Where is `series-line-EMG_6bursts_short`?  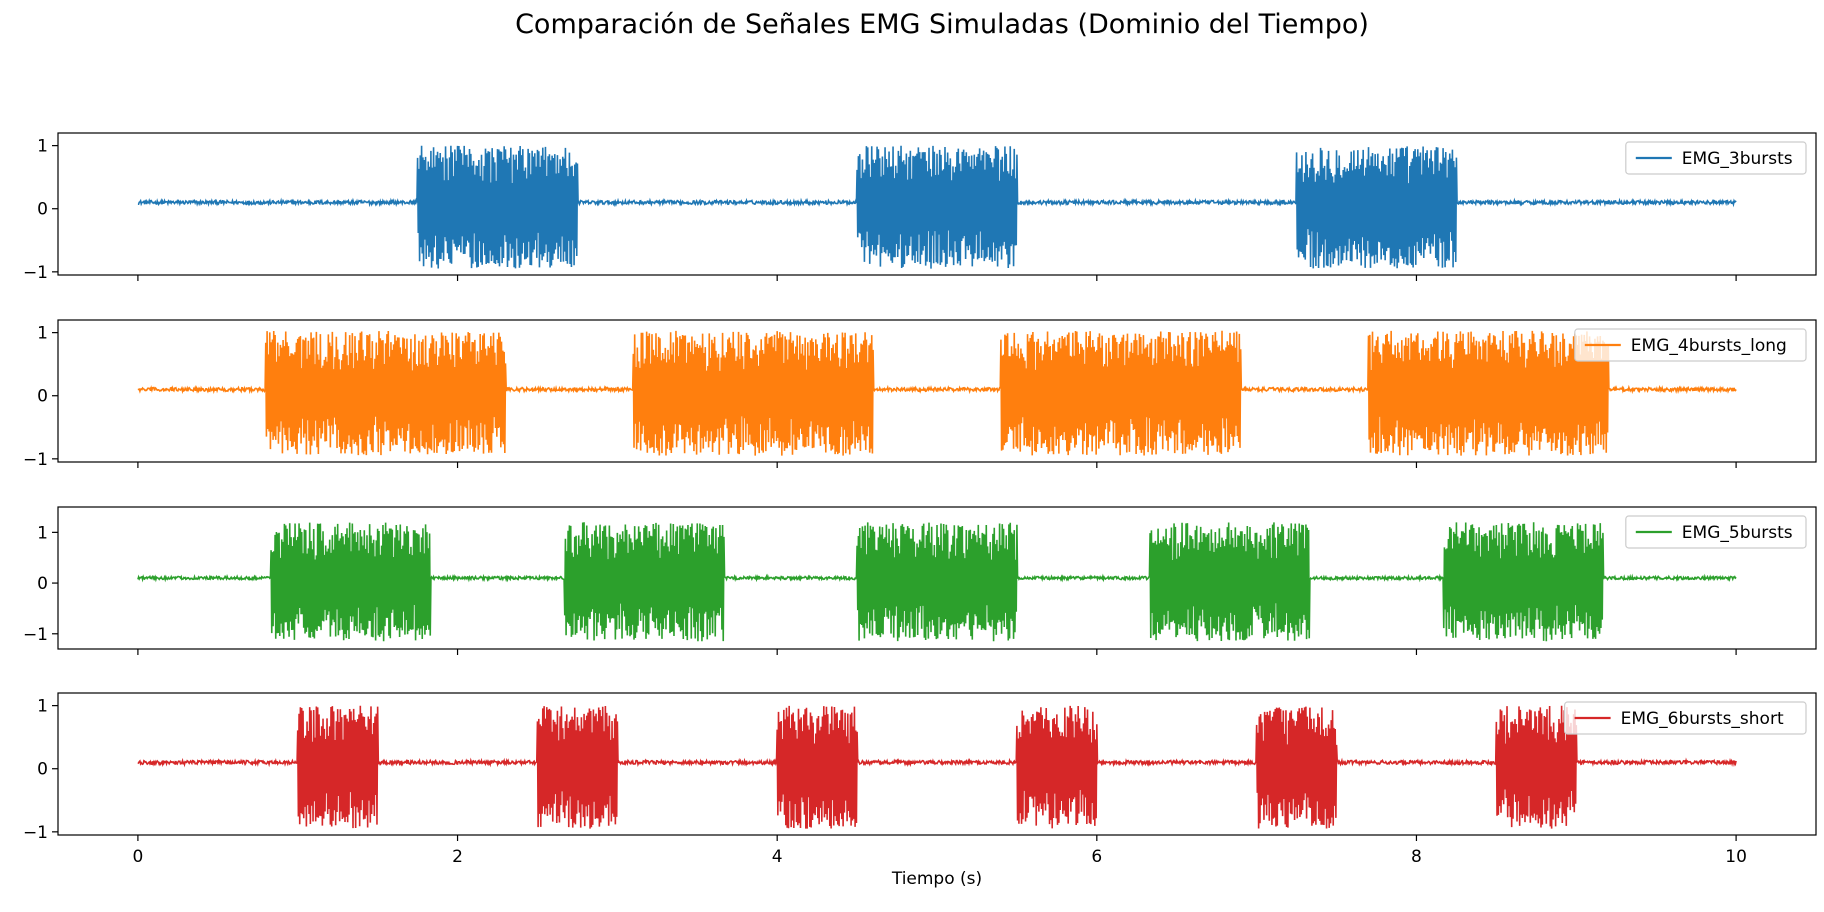
series-line-EMG_6bursts_short is located at coordinates (937, 767).